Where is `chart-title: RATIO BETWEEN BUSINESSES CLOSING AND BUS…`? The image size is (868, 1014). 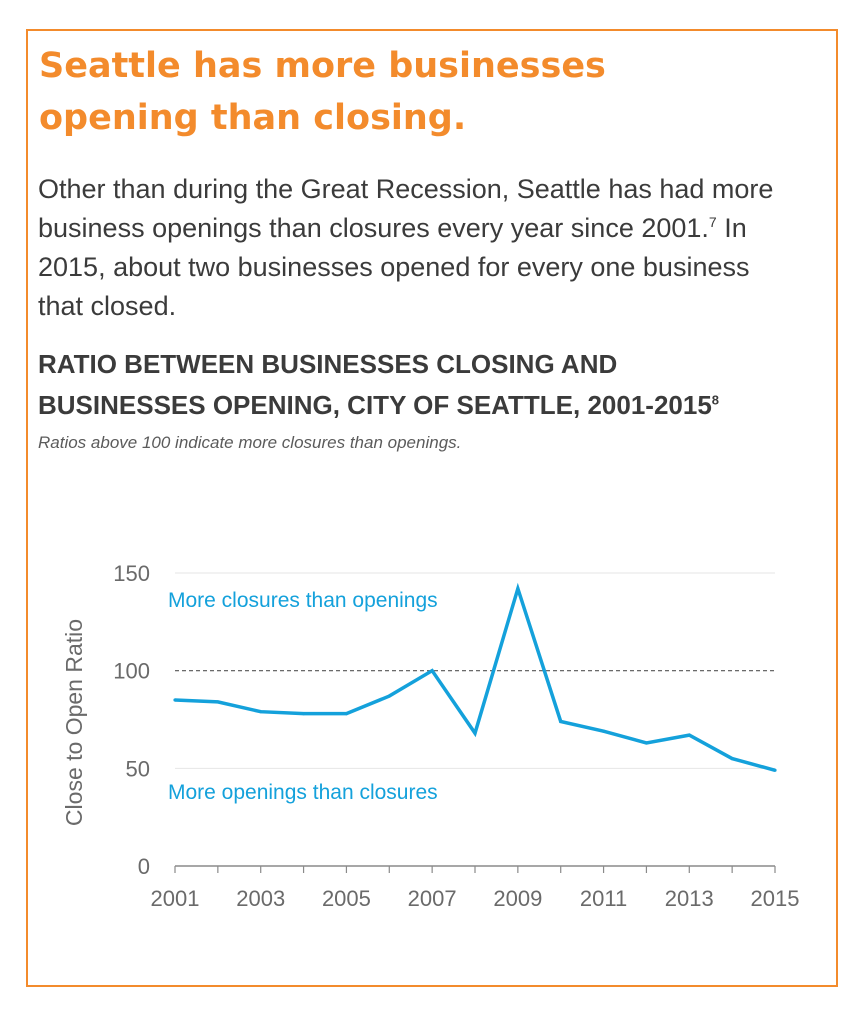
chart-title: RATIO BETWEEN BUSINESSES CLOSING AND BUS… is located at coordinates (418, 385).